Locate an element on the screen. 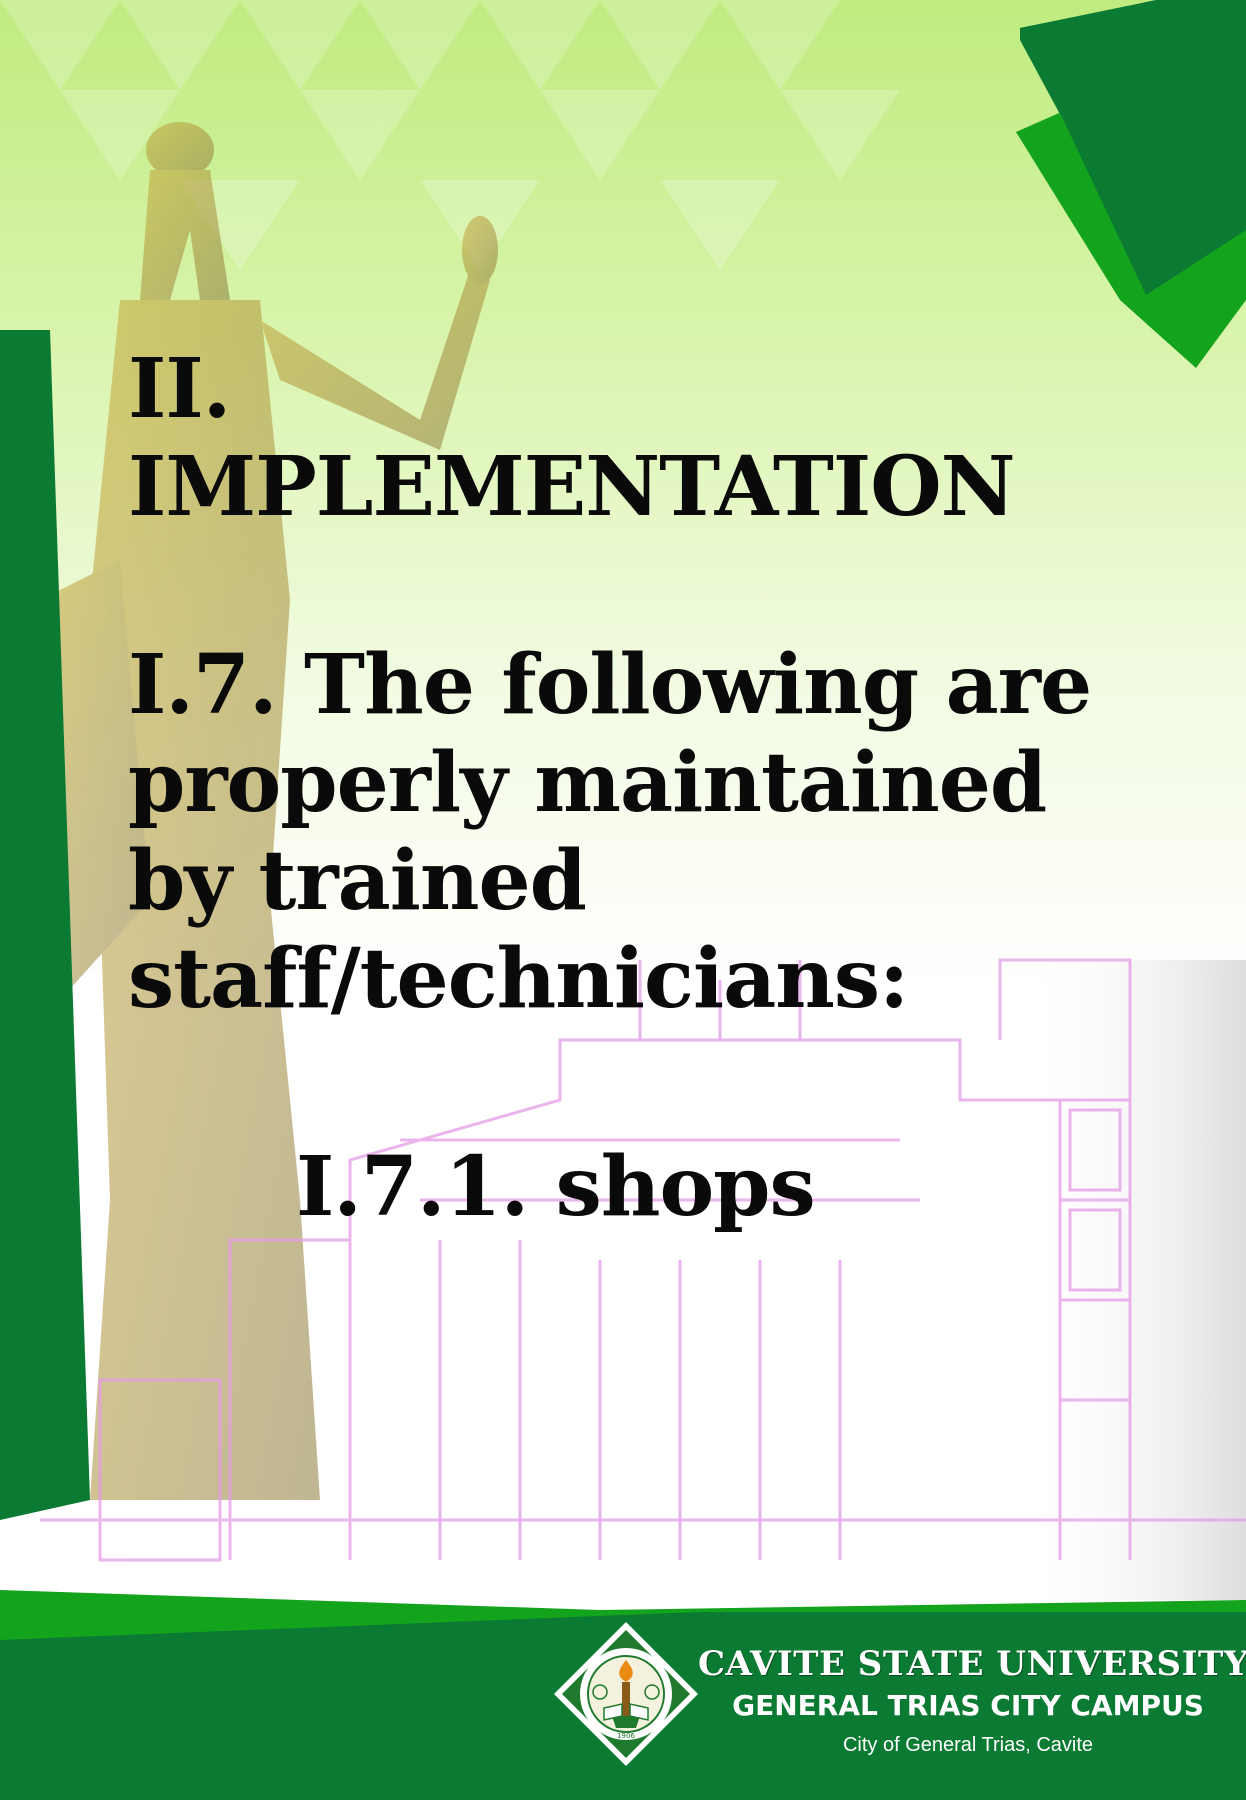  sub-item: I.7.1. shops is located at coordinates (556, 1187).